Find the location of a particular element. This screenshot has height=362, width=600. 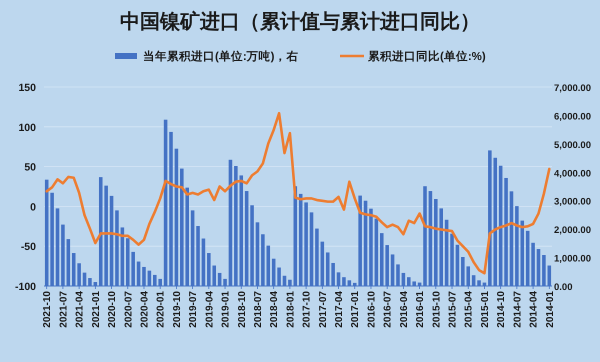

x-tick-label: 2014-01 is located at coordinates (550, 309).